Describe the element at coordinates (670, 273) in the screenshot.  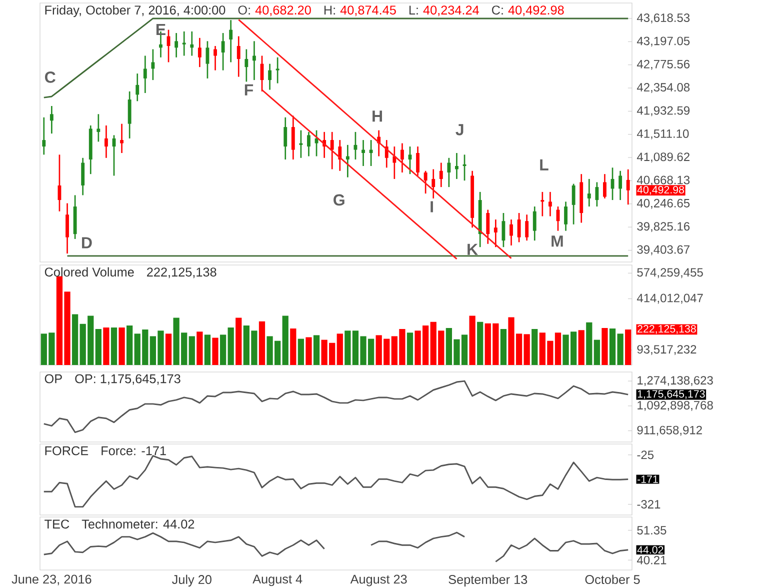
I see `y-tick-label: 574,259,455` at that location.